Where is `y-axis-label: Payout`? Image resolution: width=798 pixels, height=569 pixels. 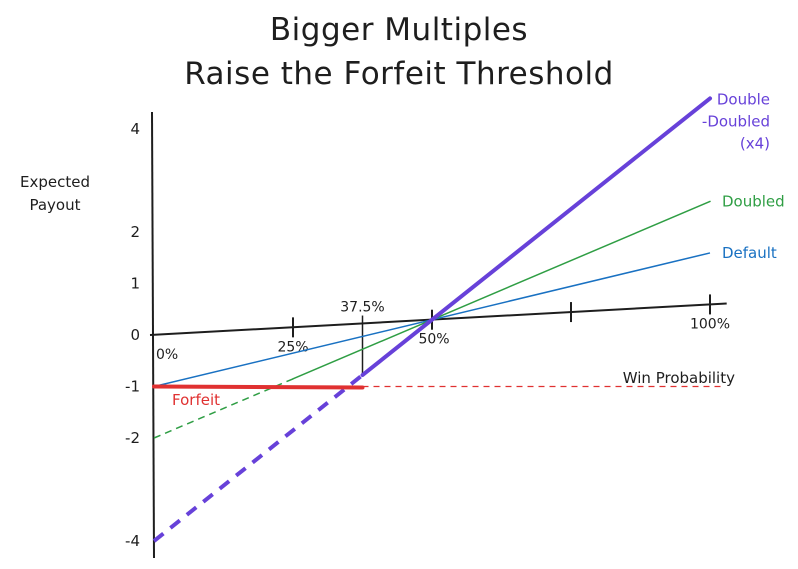
y-axis-label: Payout is located at coordinates (54, 205).